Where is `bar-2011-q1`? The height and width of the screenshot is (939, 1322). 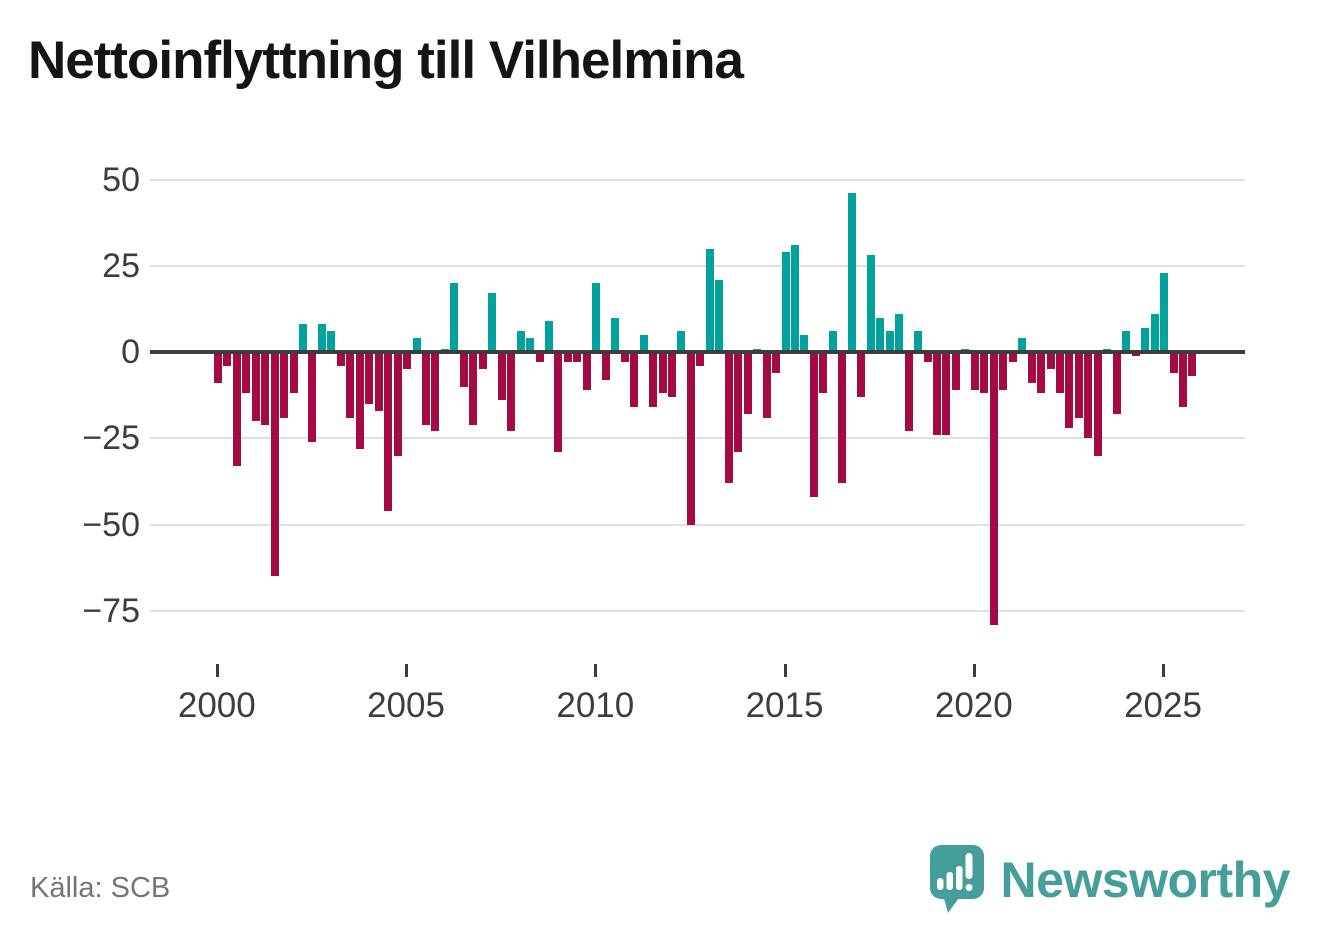
bar-2011-q1 is located at coordinates (634, 380).